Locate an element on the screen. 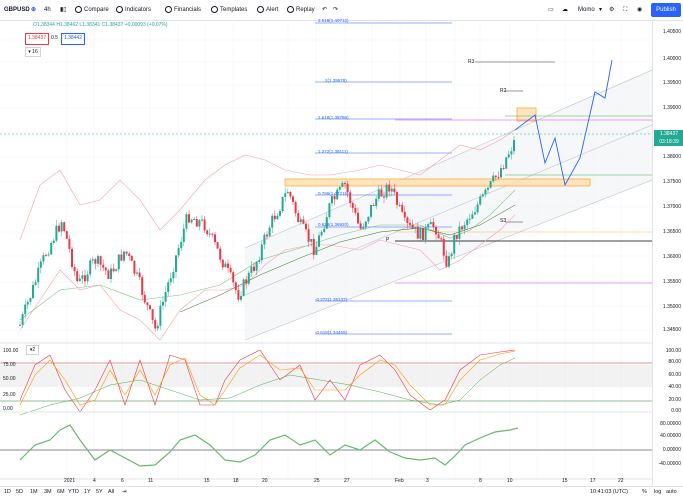  price-tick: 1.35500 is located at coordinates (671, 282).